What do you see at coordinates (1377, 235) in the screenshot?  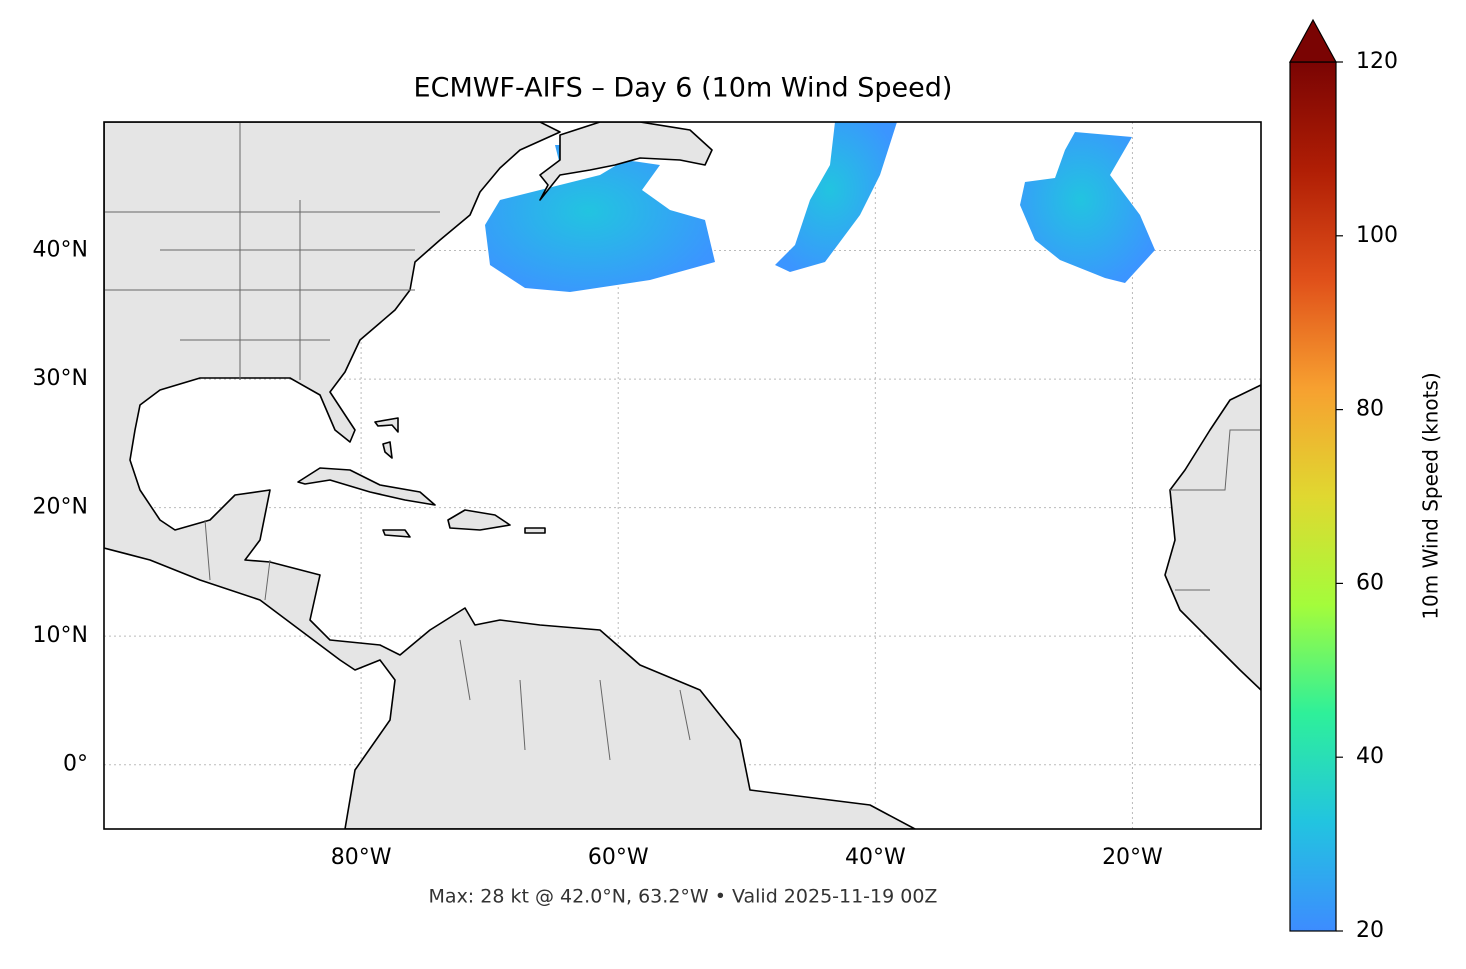 I see `colorbar-tick-label: 100` at bounding box center [1377, 235].